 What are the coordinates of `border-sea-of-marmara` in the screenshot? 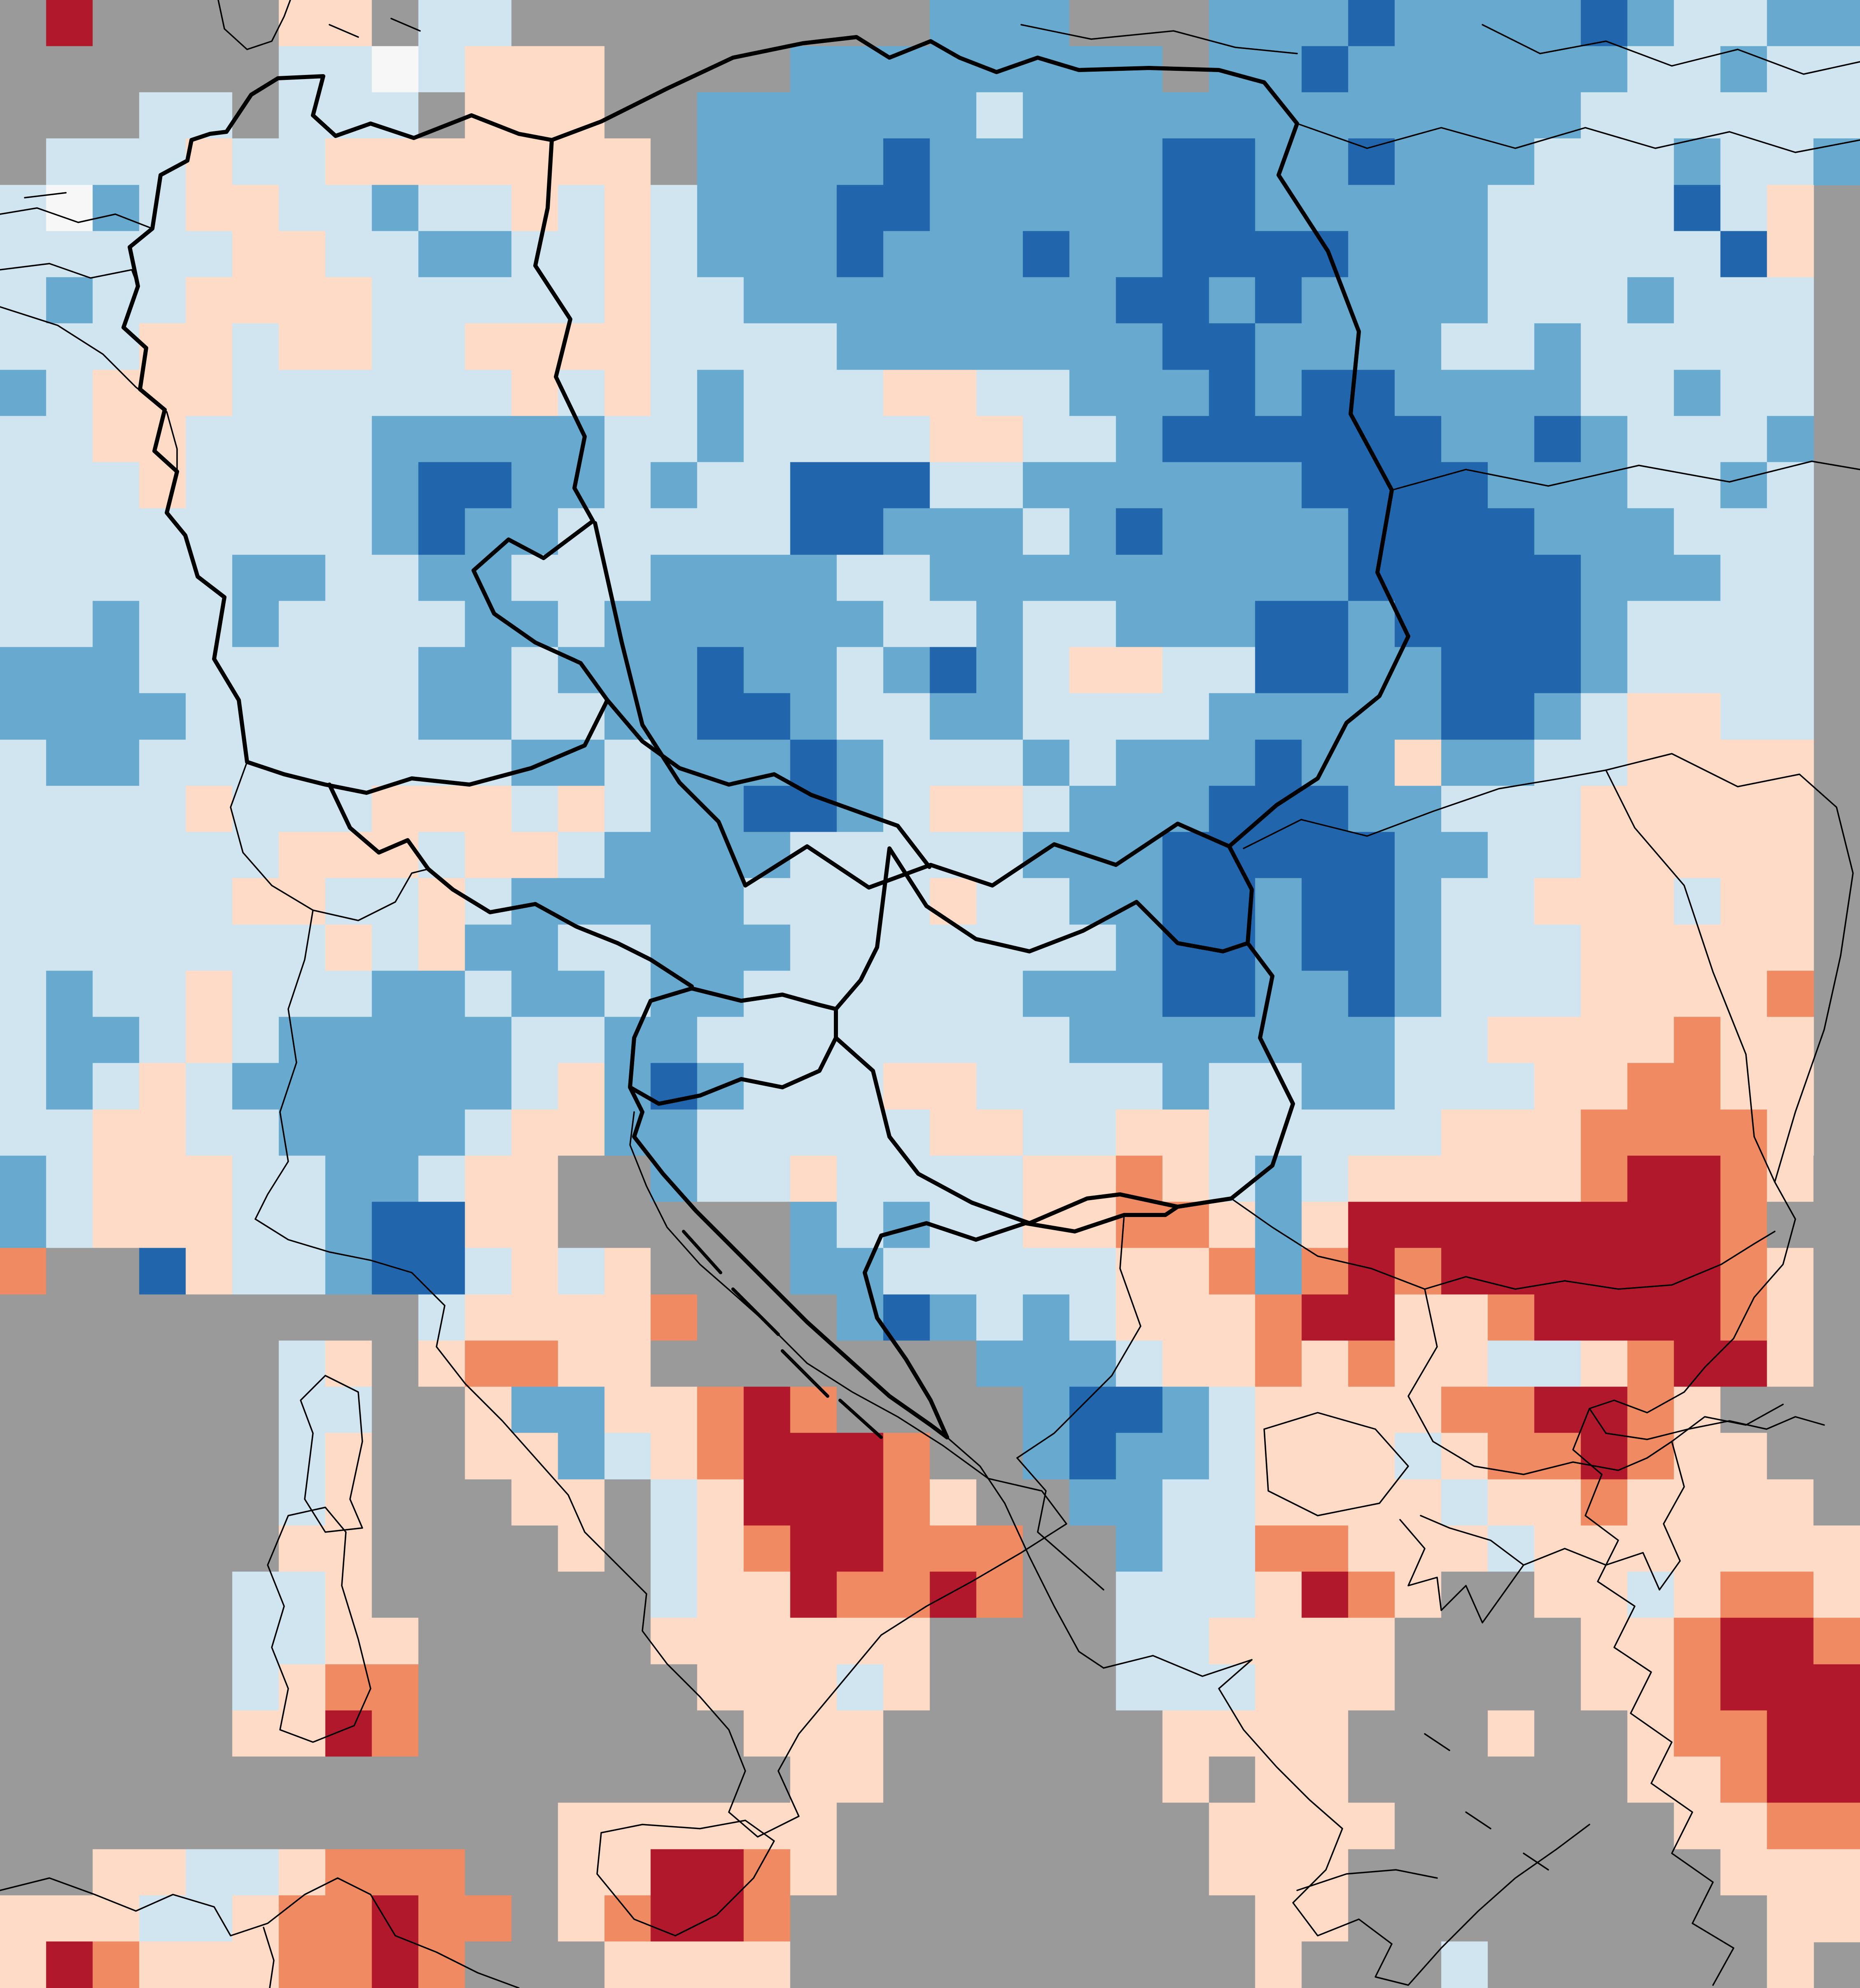 It's located at (1707, 1416).